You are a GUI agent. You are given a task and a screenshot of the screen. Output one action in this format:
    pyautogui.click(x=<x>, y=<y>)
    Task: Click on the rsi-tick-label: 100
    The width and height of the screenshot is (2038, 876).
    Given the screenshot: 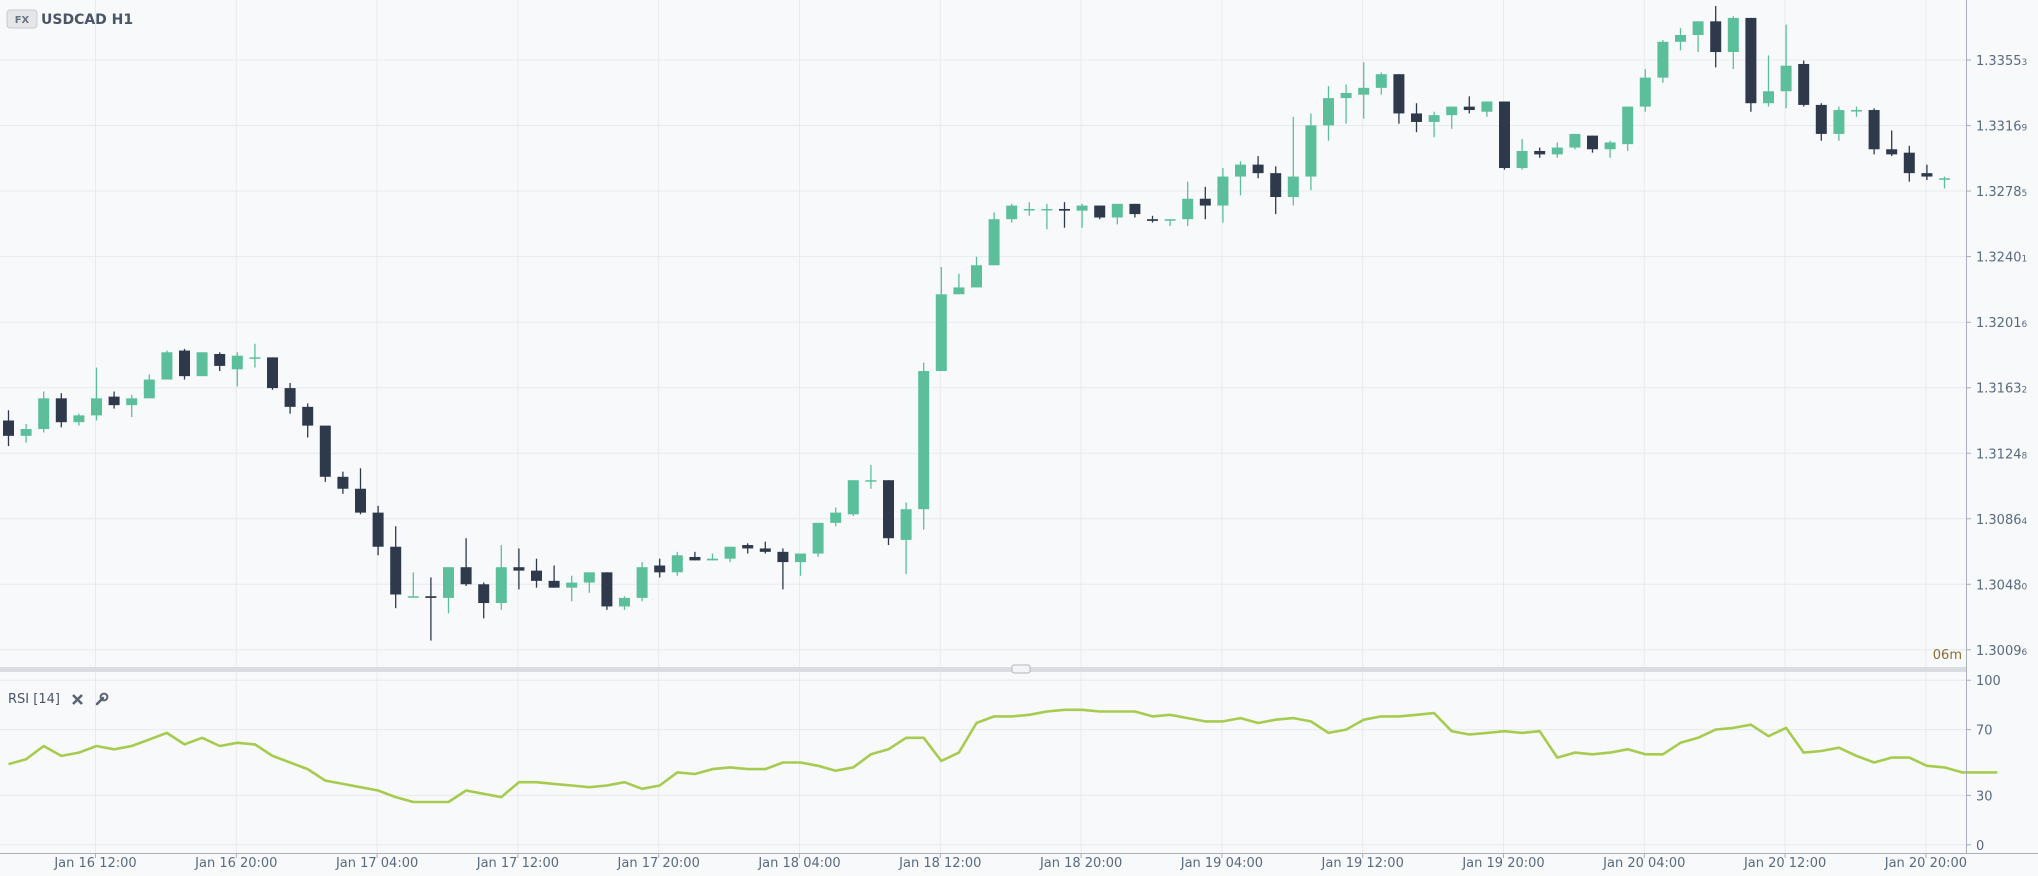 What is the action you would take?
    pyautogui.click(x=1988, y=681)
    